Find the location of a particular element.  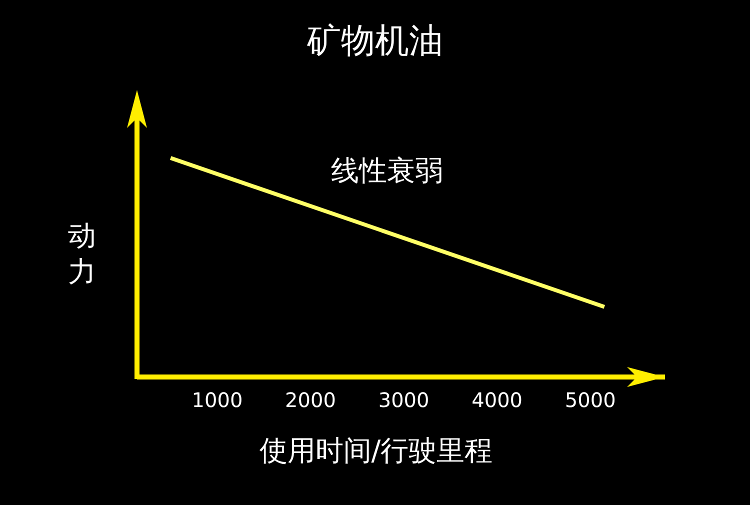

annotation: 线性衰弱 is located at coordinates (387, 170).